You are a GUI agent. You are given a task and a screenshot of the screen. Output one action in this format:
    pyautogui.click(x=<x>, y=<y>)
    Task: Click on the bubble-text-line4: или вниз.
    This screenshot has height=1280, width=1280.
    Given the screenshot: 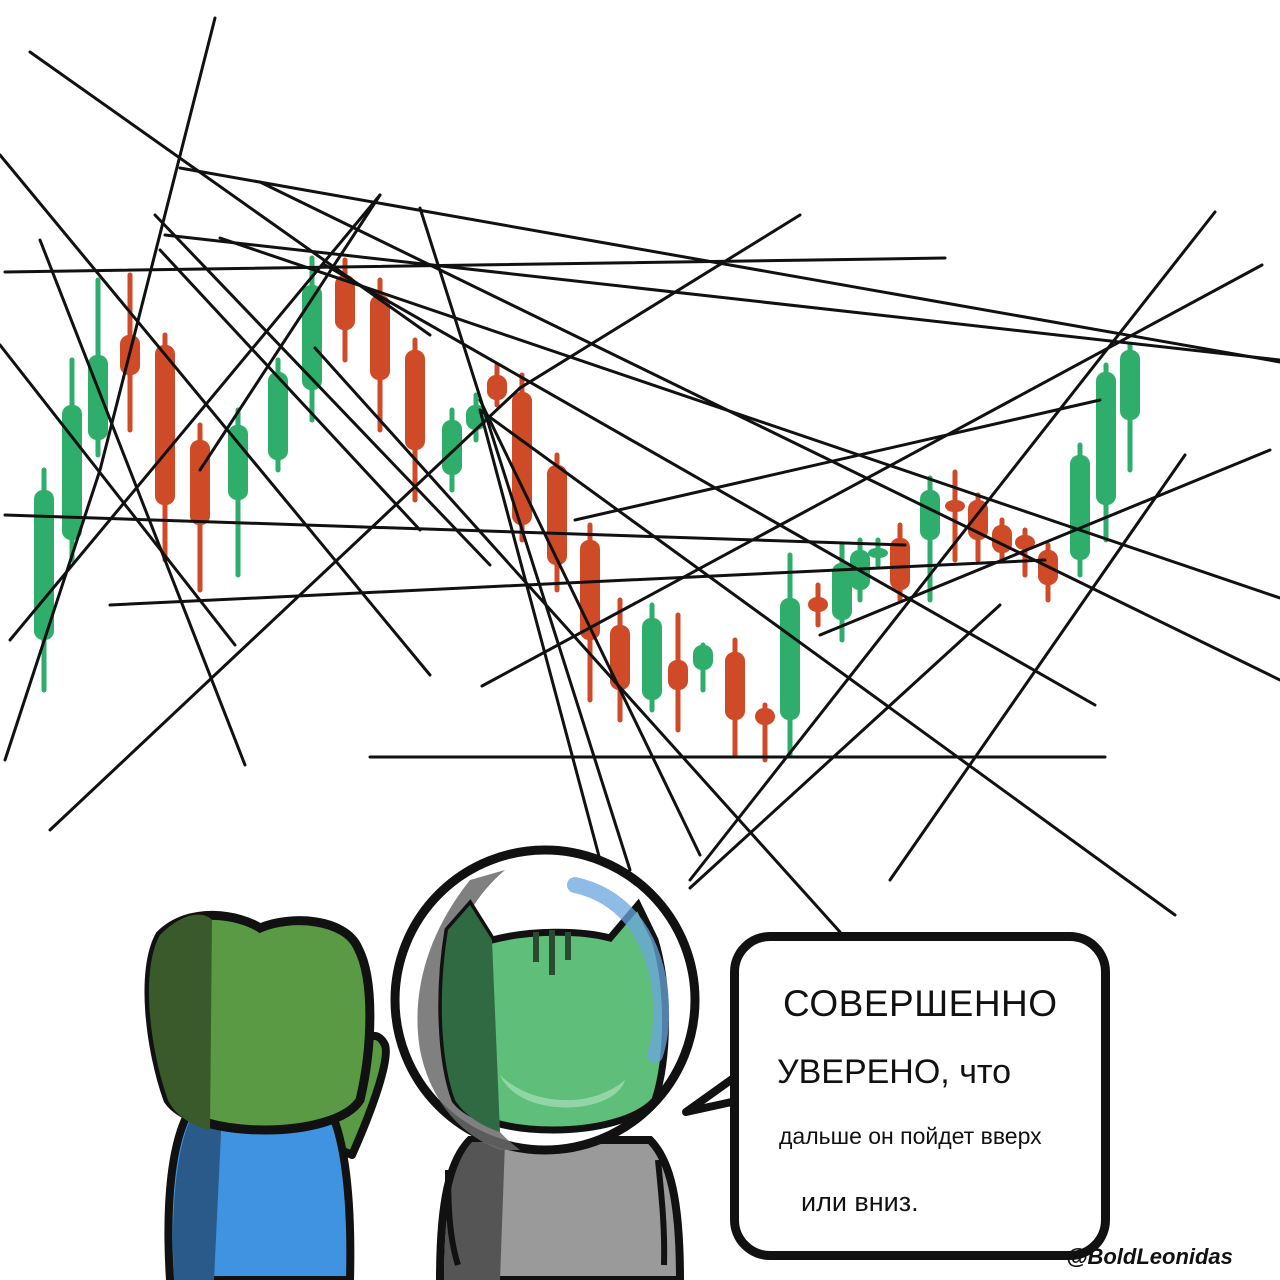 What is the action you would take?
    pyautogui.click(x=860, y=1202)
    